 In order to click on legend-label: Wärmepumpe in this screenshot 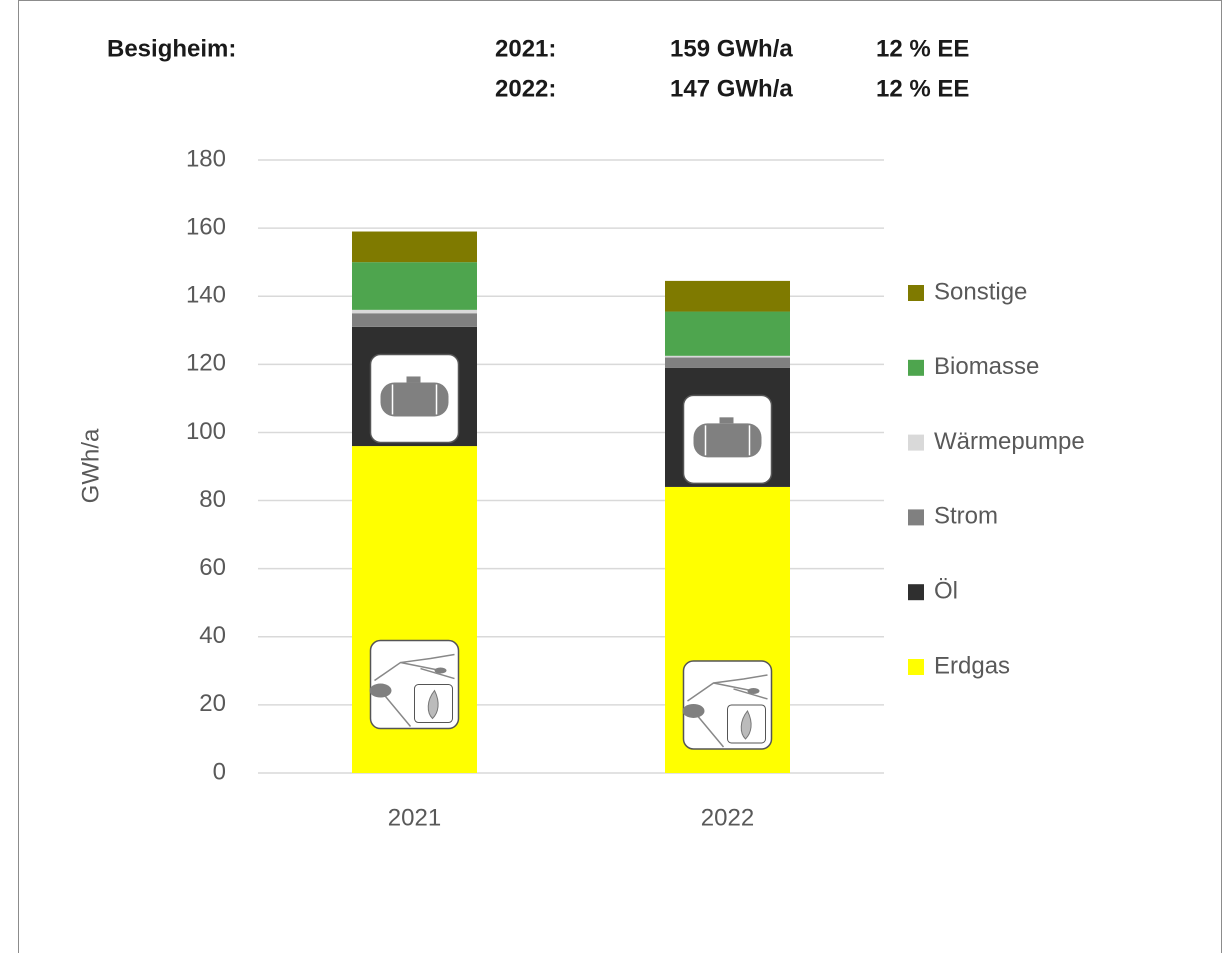, I will do `click(1009, 441)`.